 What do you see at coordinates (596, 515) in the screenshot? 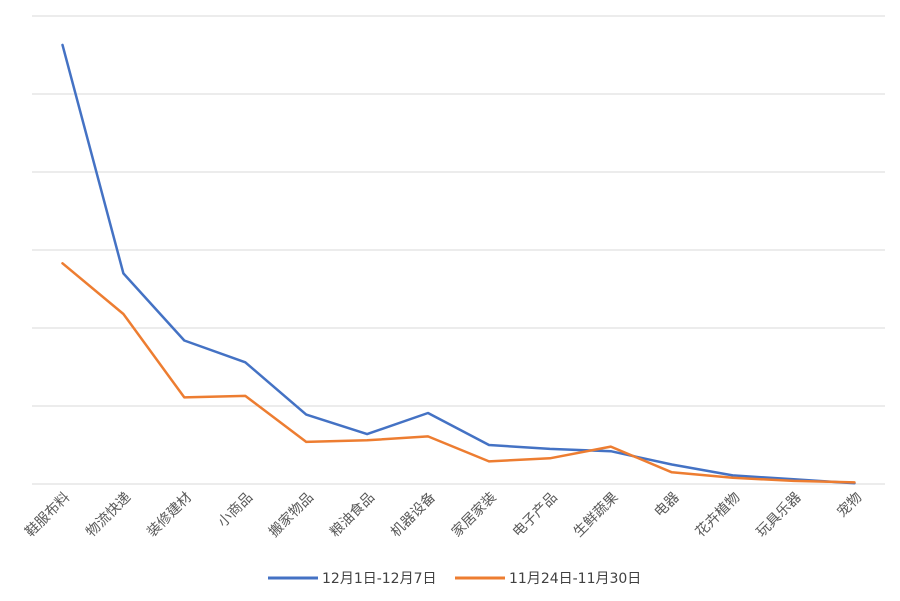
I see `x-tick-label: 生鲜蔬果` at bounding box center [596, 515].